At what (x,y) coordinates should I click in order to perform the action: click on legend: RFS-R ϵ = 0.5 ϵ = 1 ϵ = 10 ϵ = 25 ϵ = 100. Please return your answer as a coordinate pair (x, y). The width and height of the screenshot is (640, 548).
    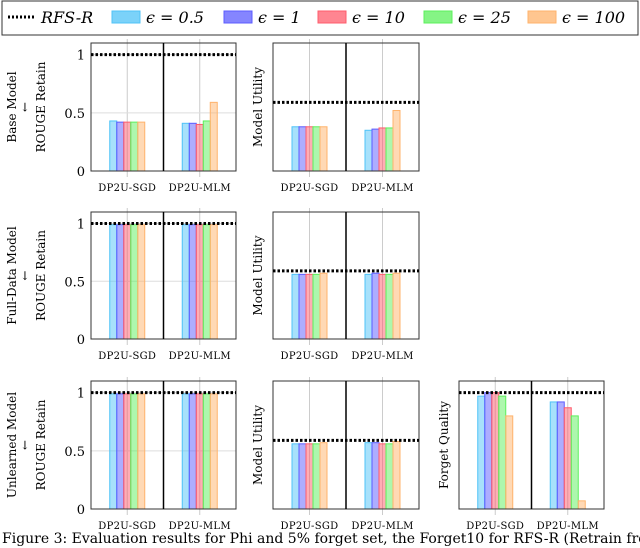
    Looking at the image, I should click on (320, 18).